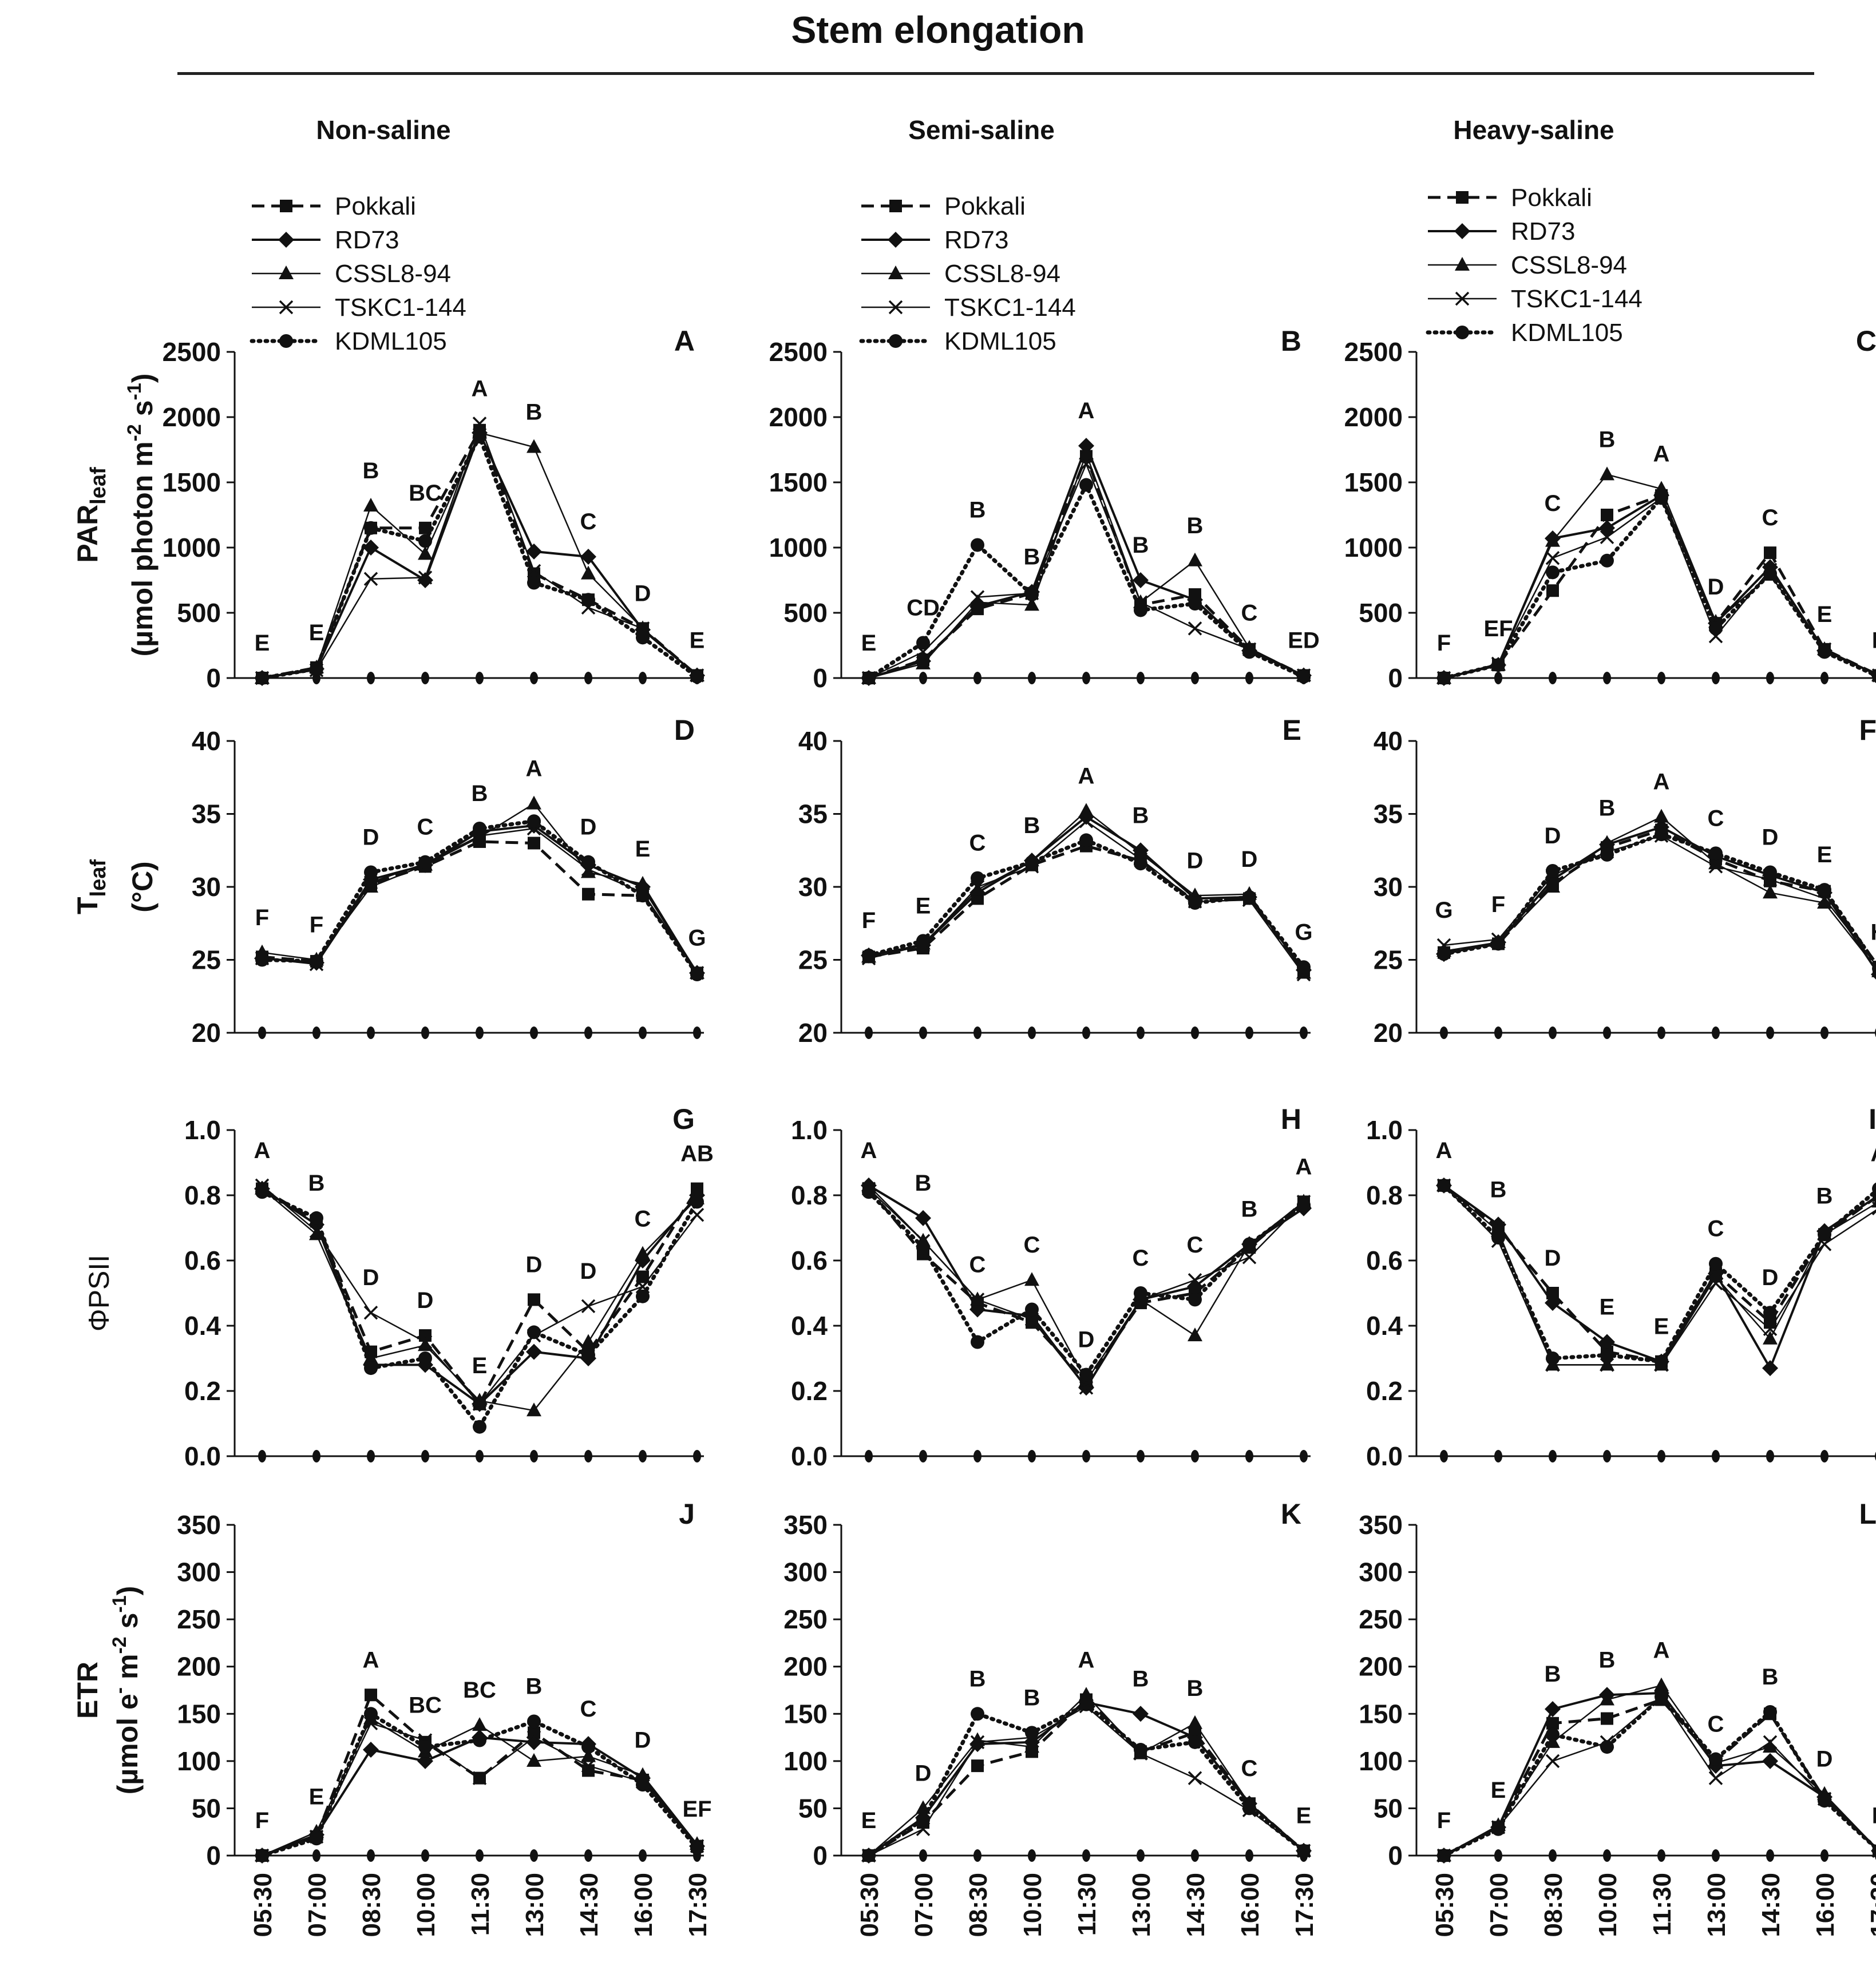 The height and width of the screenshot is (1970, 1876). What do you see at coordinates (206, 741) in the screenshot?
I see `y-tick-label: 40` at bounding box center [206, 741].